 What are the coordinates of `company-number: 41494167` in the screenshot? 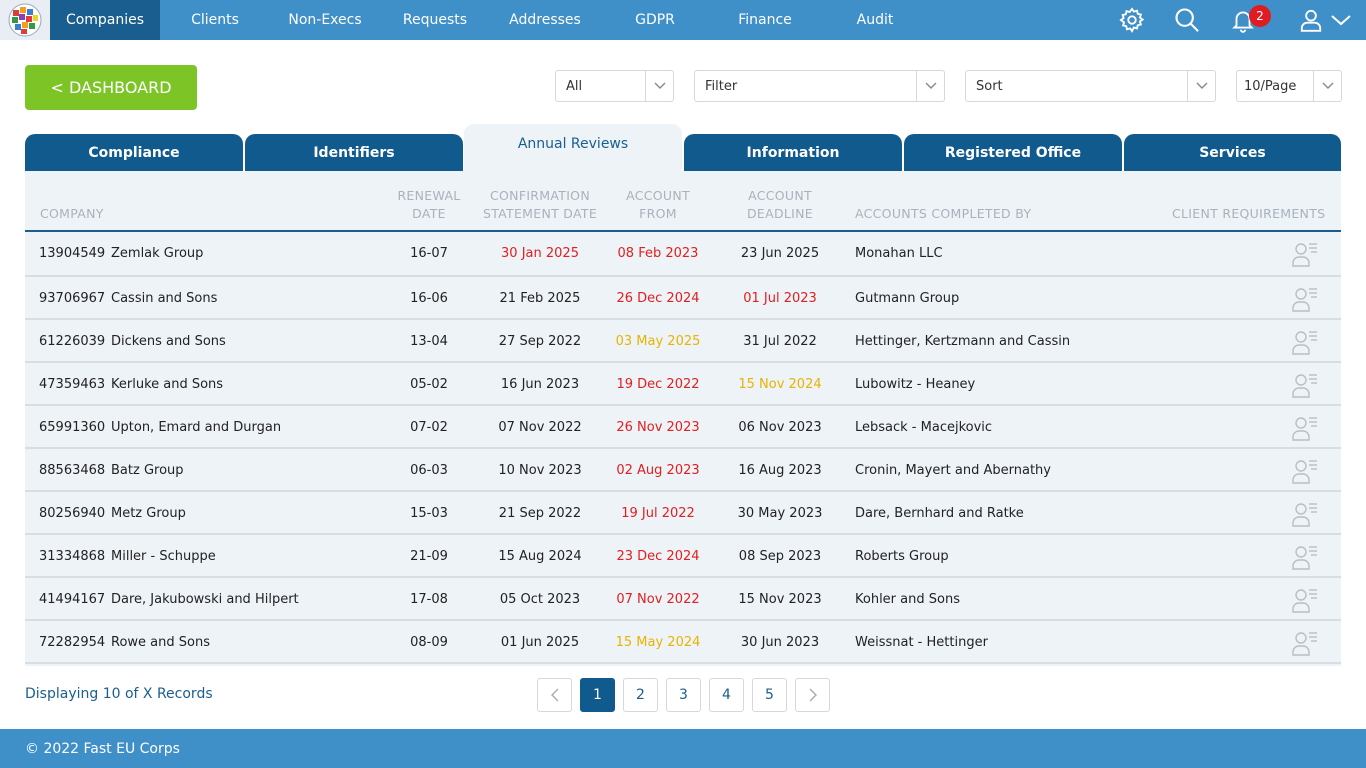 It's located at (72, 599).